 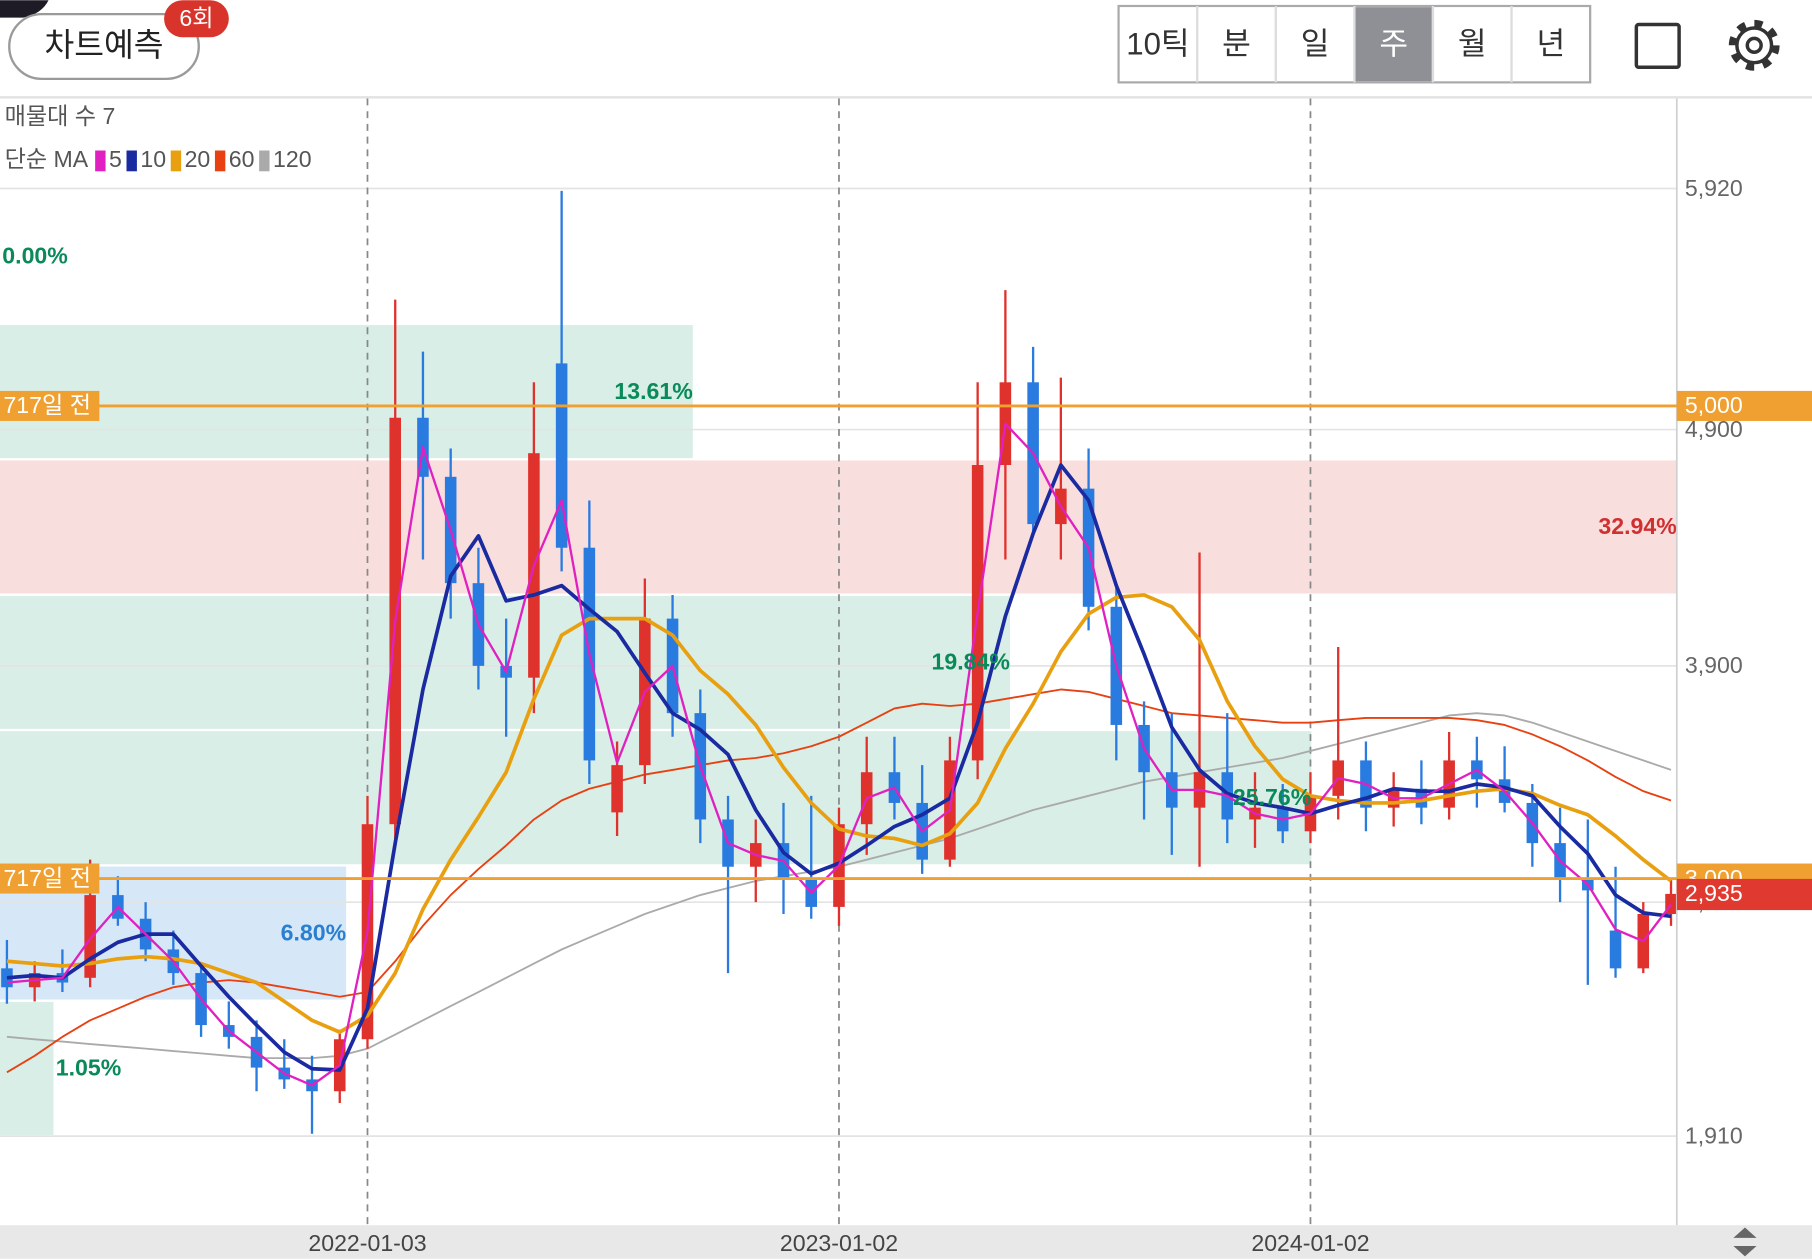 I want to click on volume-band-label: 19.84%, so click(x=971, y=662).